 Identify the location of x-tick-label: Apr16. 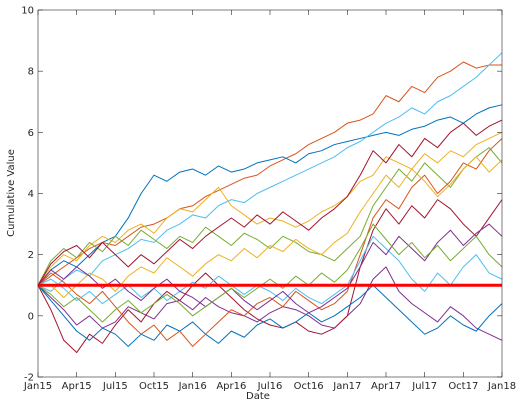
(231, 386).